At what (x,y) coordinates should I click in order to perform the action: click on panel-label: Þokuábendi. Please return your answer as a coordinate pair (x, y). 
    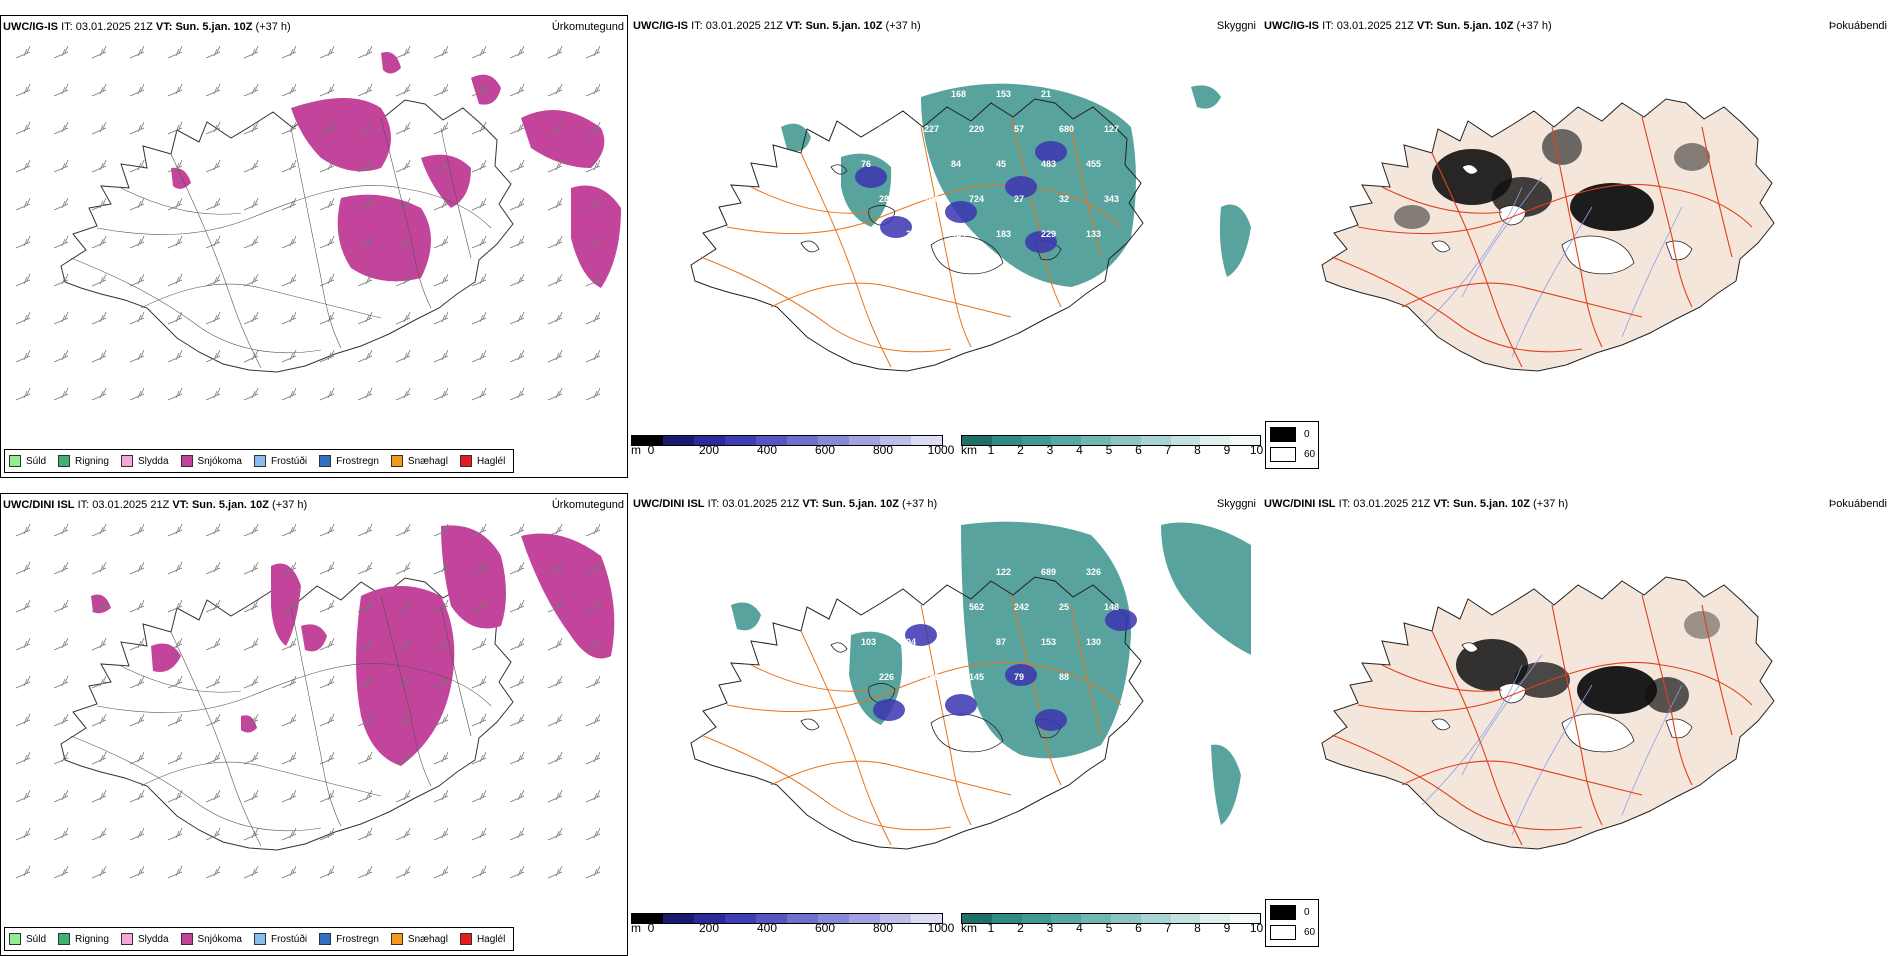
    Looking at the image, I should click on (1857, 26).